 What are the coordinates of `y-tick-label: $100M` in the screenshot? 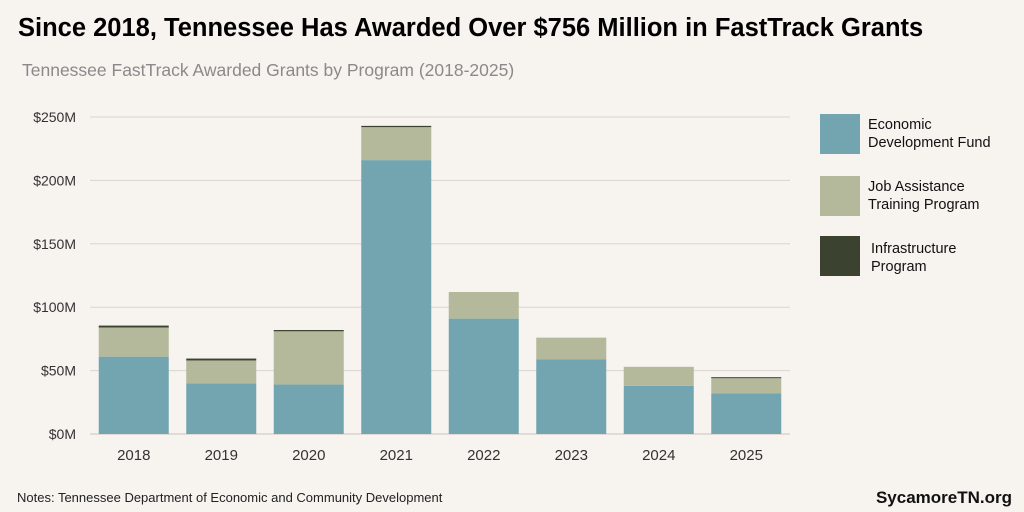 It's located at (54, 307).